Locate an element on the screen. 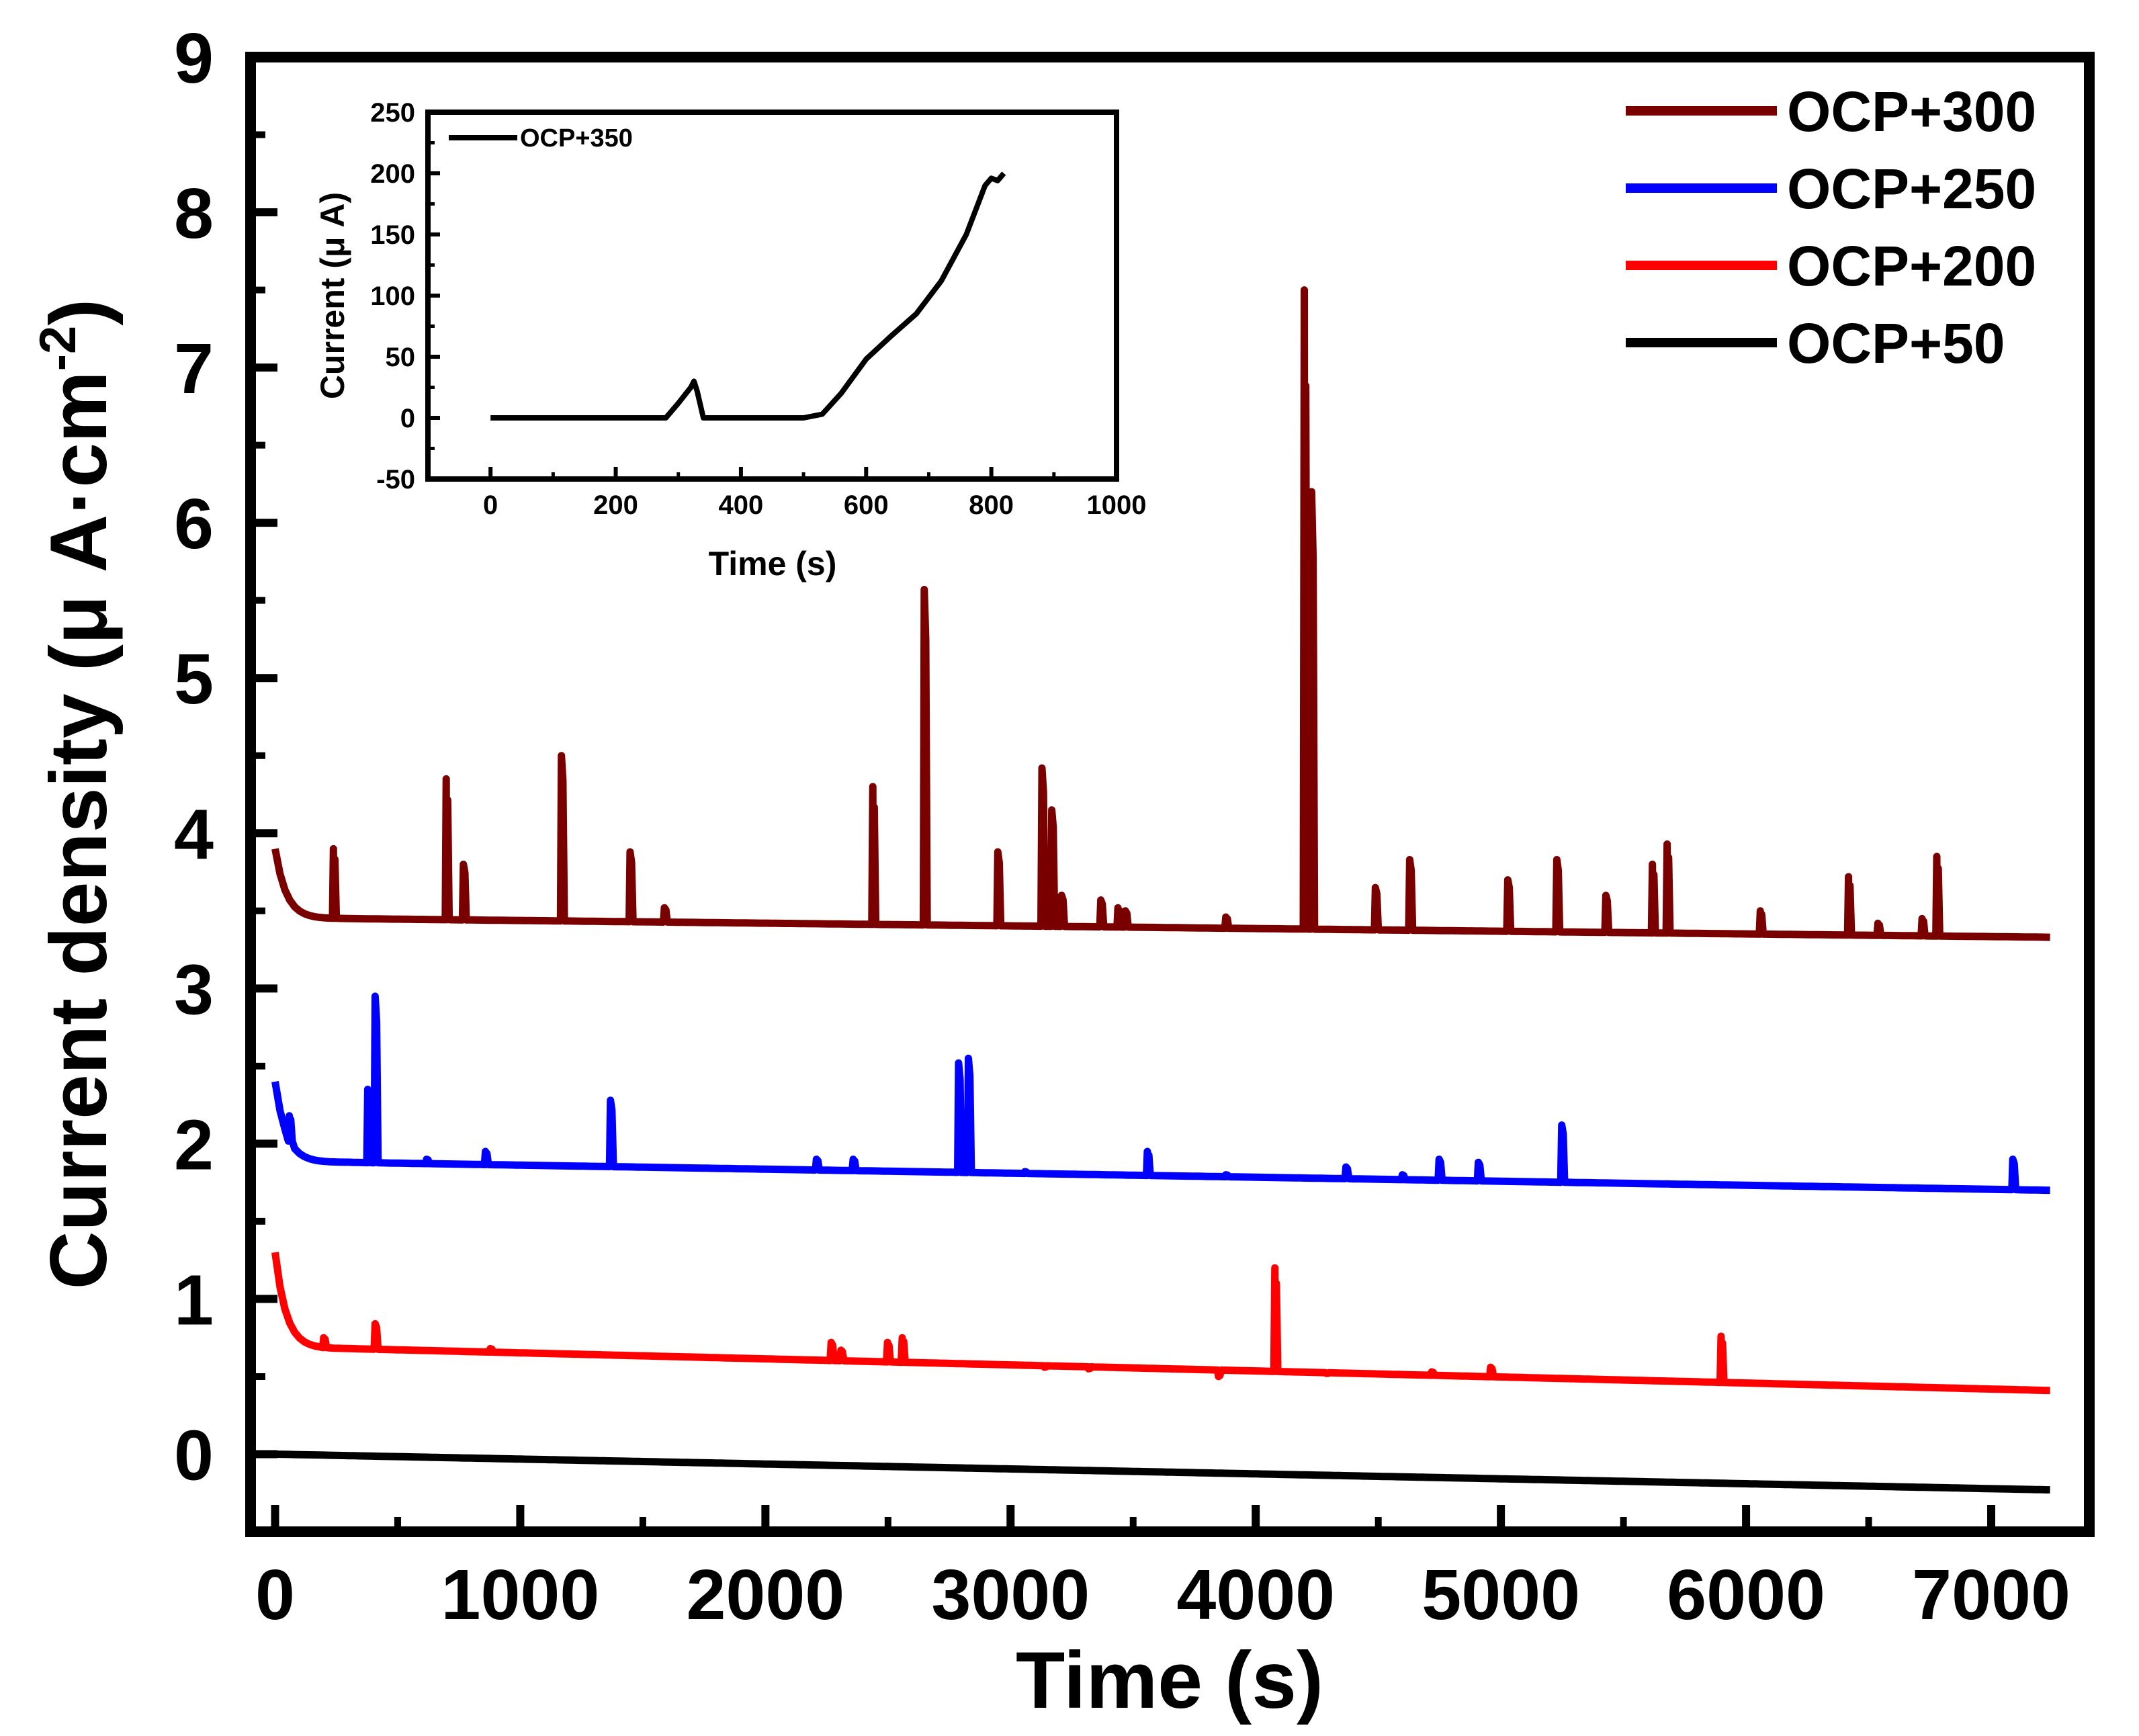  inset-series-lines is located at coordinates (748, 296).